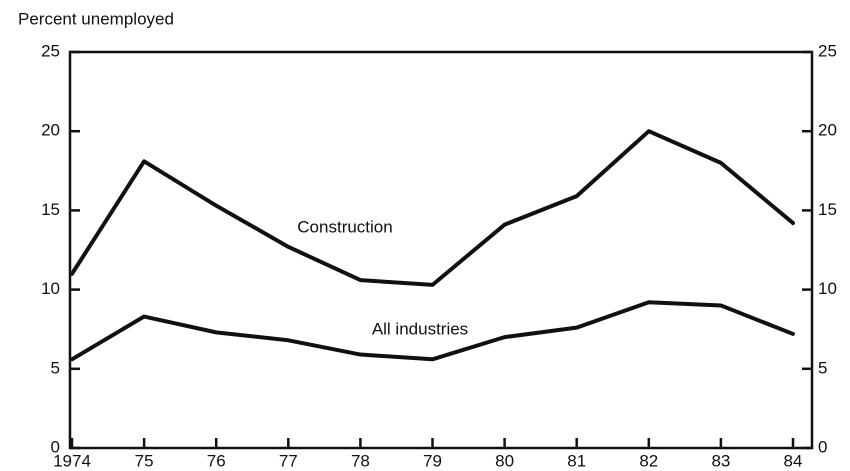 The image size is (850, 471). Describe the element at coordinates (50, 209) in the screenshot. I see `y-tick-label: 15` at that location.